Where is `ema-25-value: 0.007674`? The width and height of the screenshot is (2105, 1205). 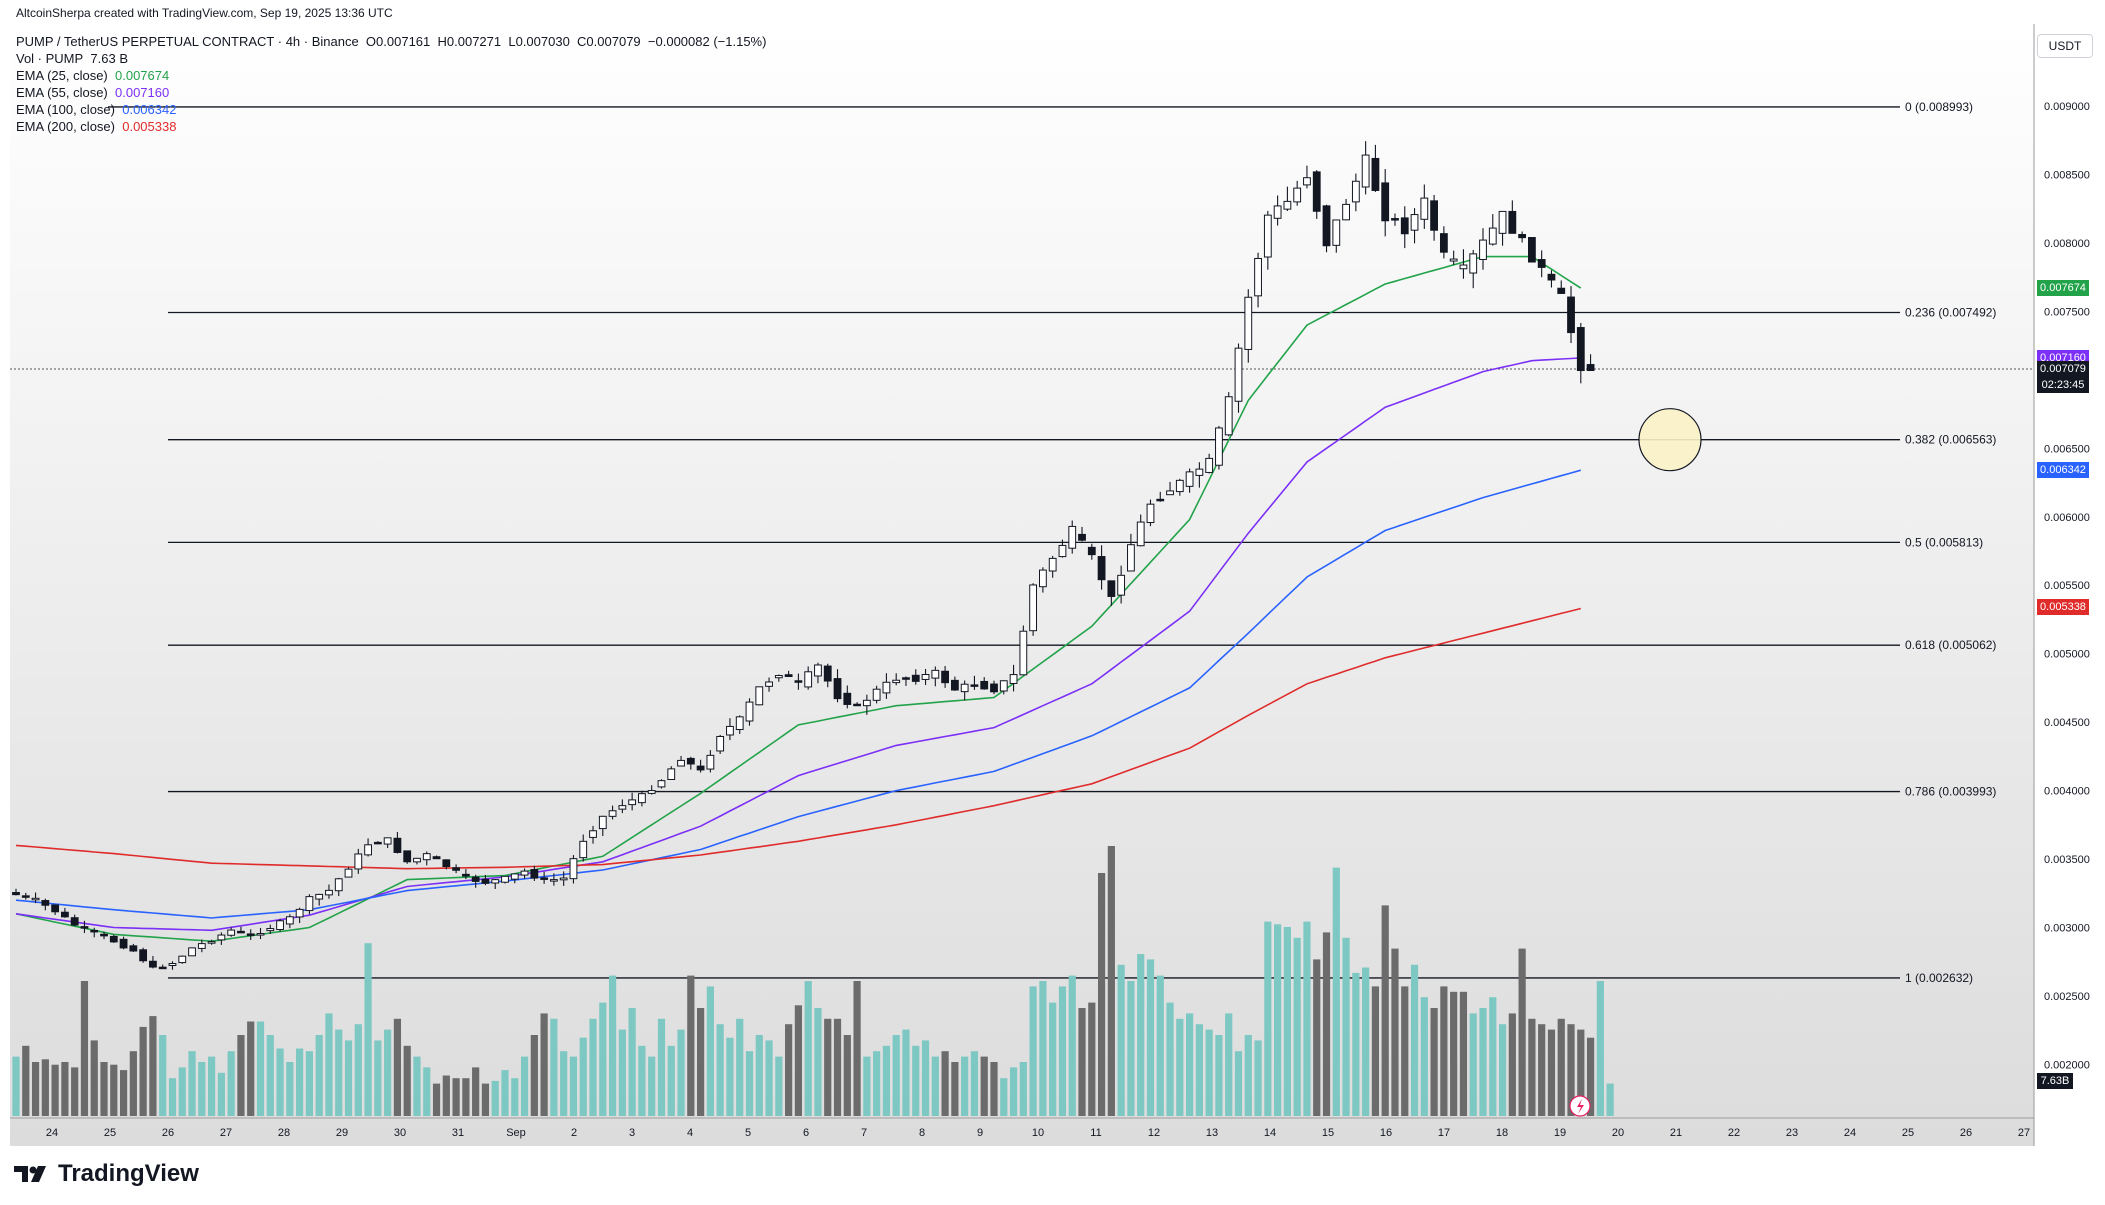 ema-25-value: 0.007674 is located at coordinates (142, 75).